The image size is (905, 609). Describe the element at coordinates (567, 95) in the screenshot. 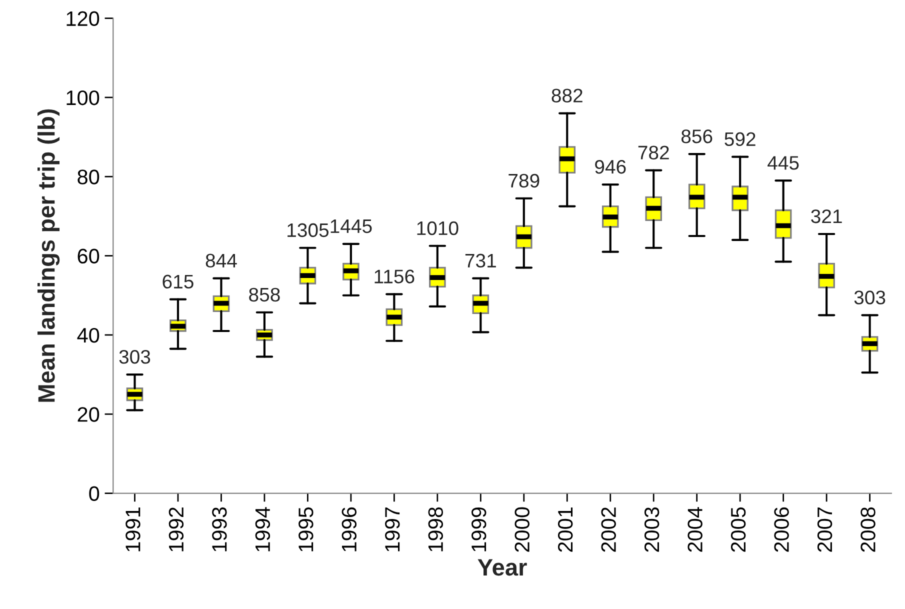

I see `annotation: 882` at that location.